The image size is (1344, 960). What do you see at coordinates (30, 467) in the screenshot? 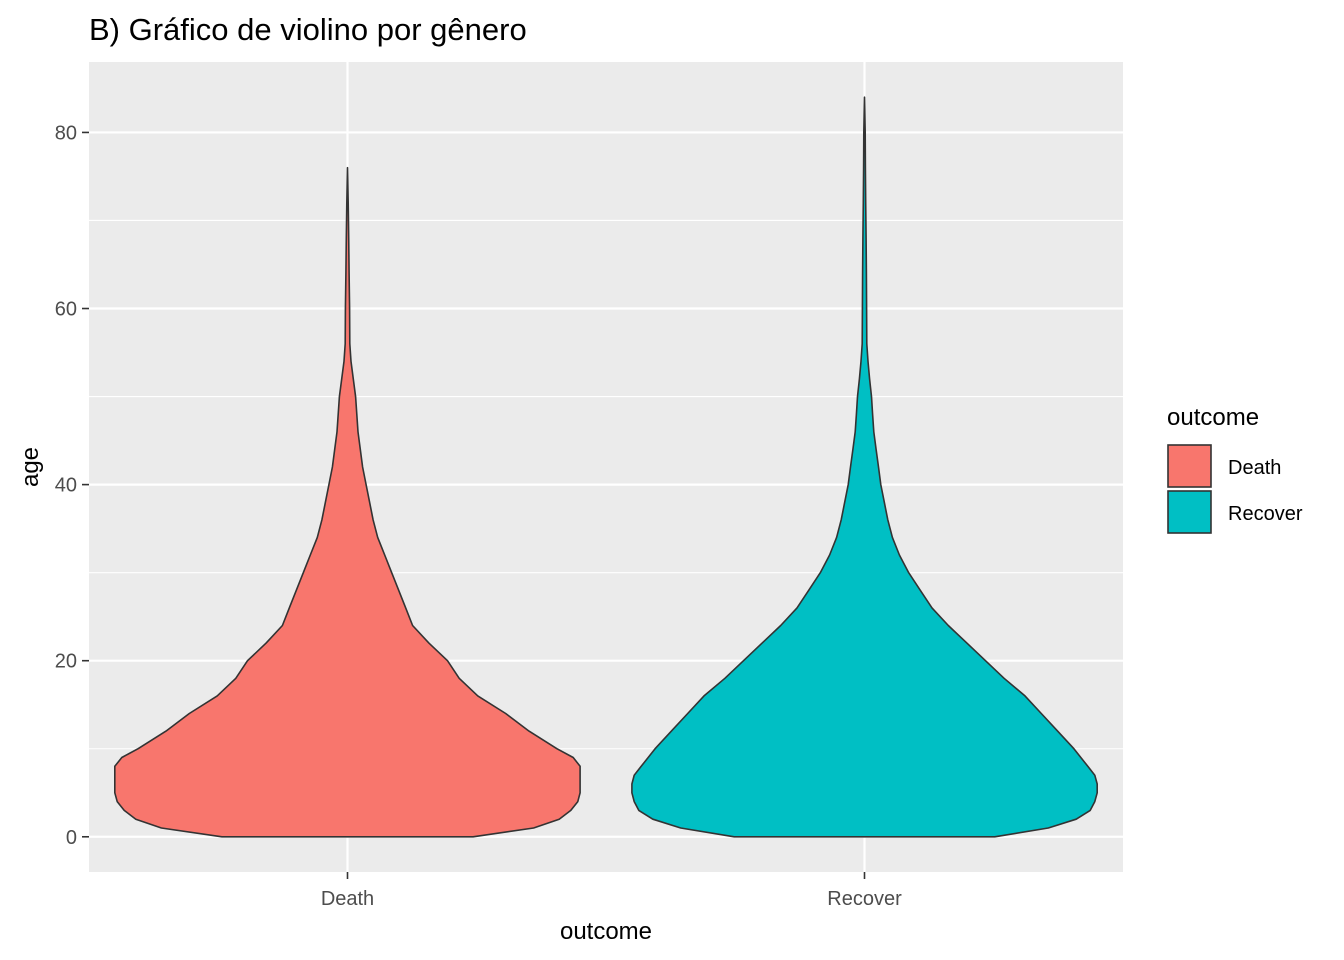
I see `y-axis-title: age` at bounding box center [30, 467].